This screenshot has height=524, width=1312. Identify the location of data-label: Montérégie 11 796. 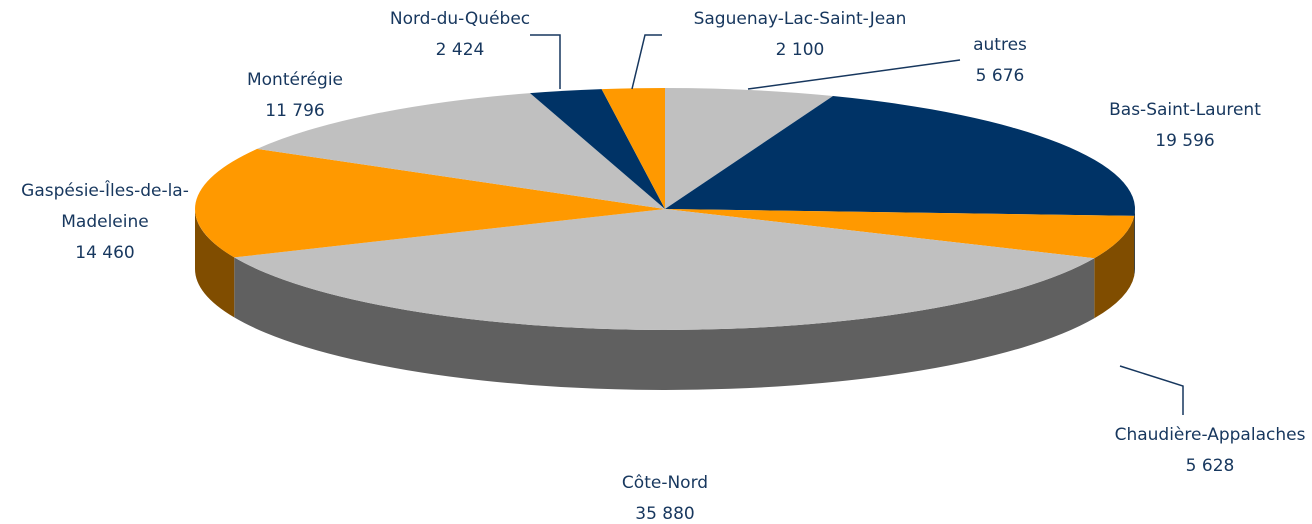
(295, 96).